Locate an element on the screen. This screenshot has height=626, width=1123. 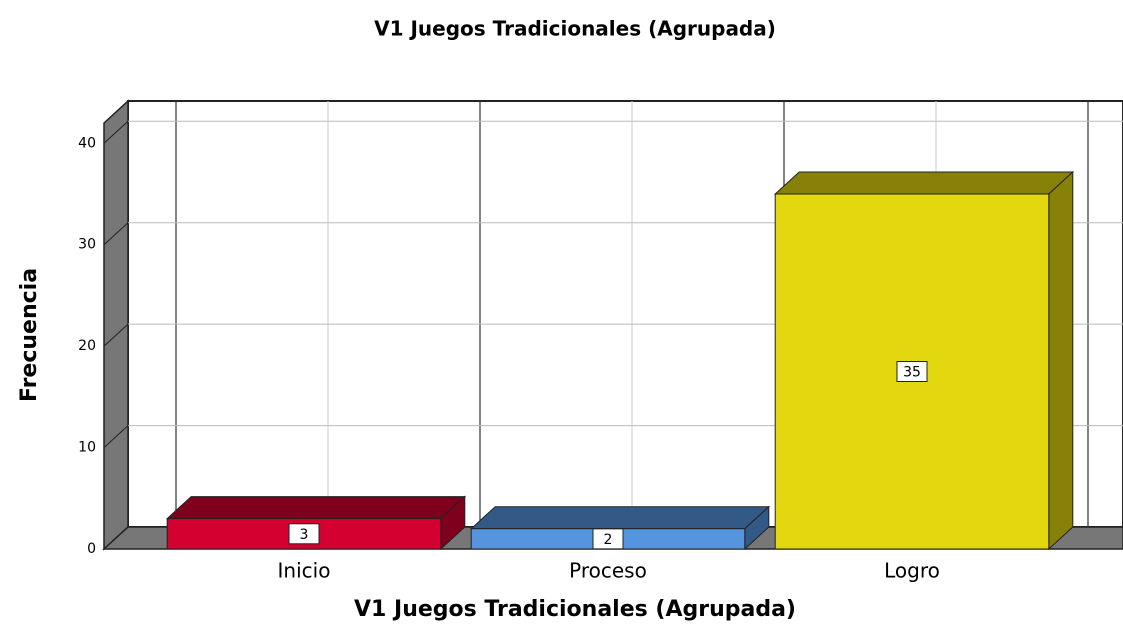
value-label: 3 is located at coordinates (304, 535).